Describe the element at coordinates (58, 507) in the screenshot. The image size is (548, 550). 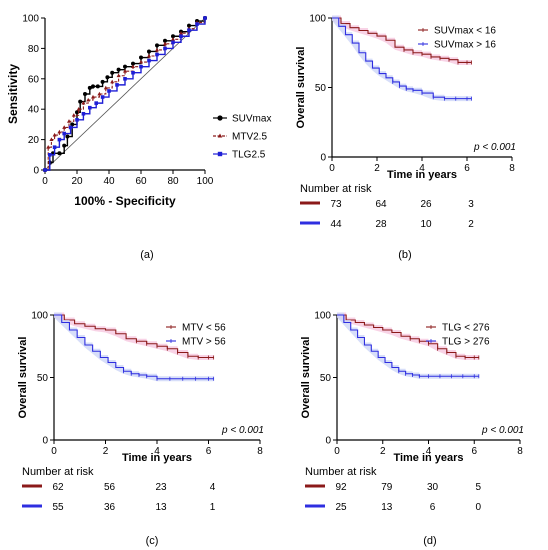
I see `risk-count: 55` at that location.